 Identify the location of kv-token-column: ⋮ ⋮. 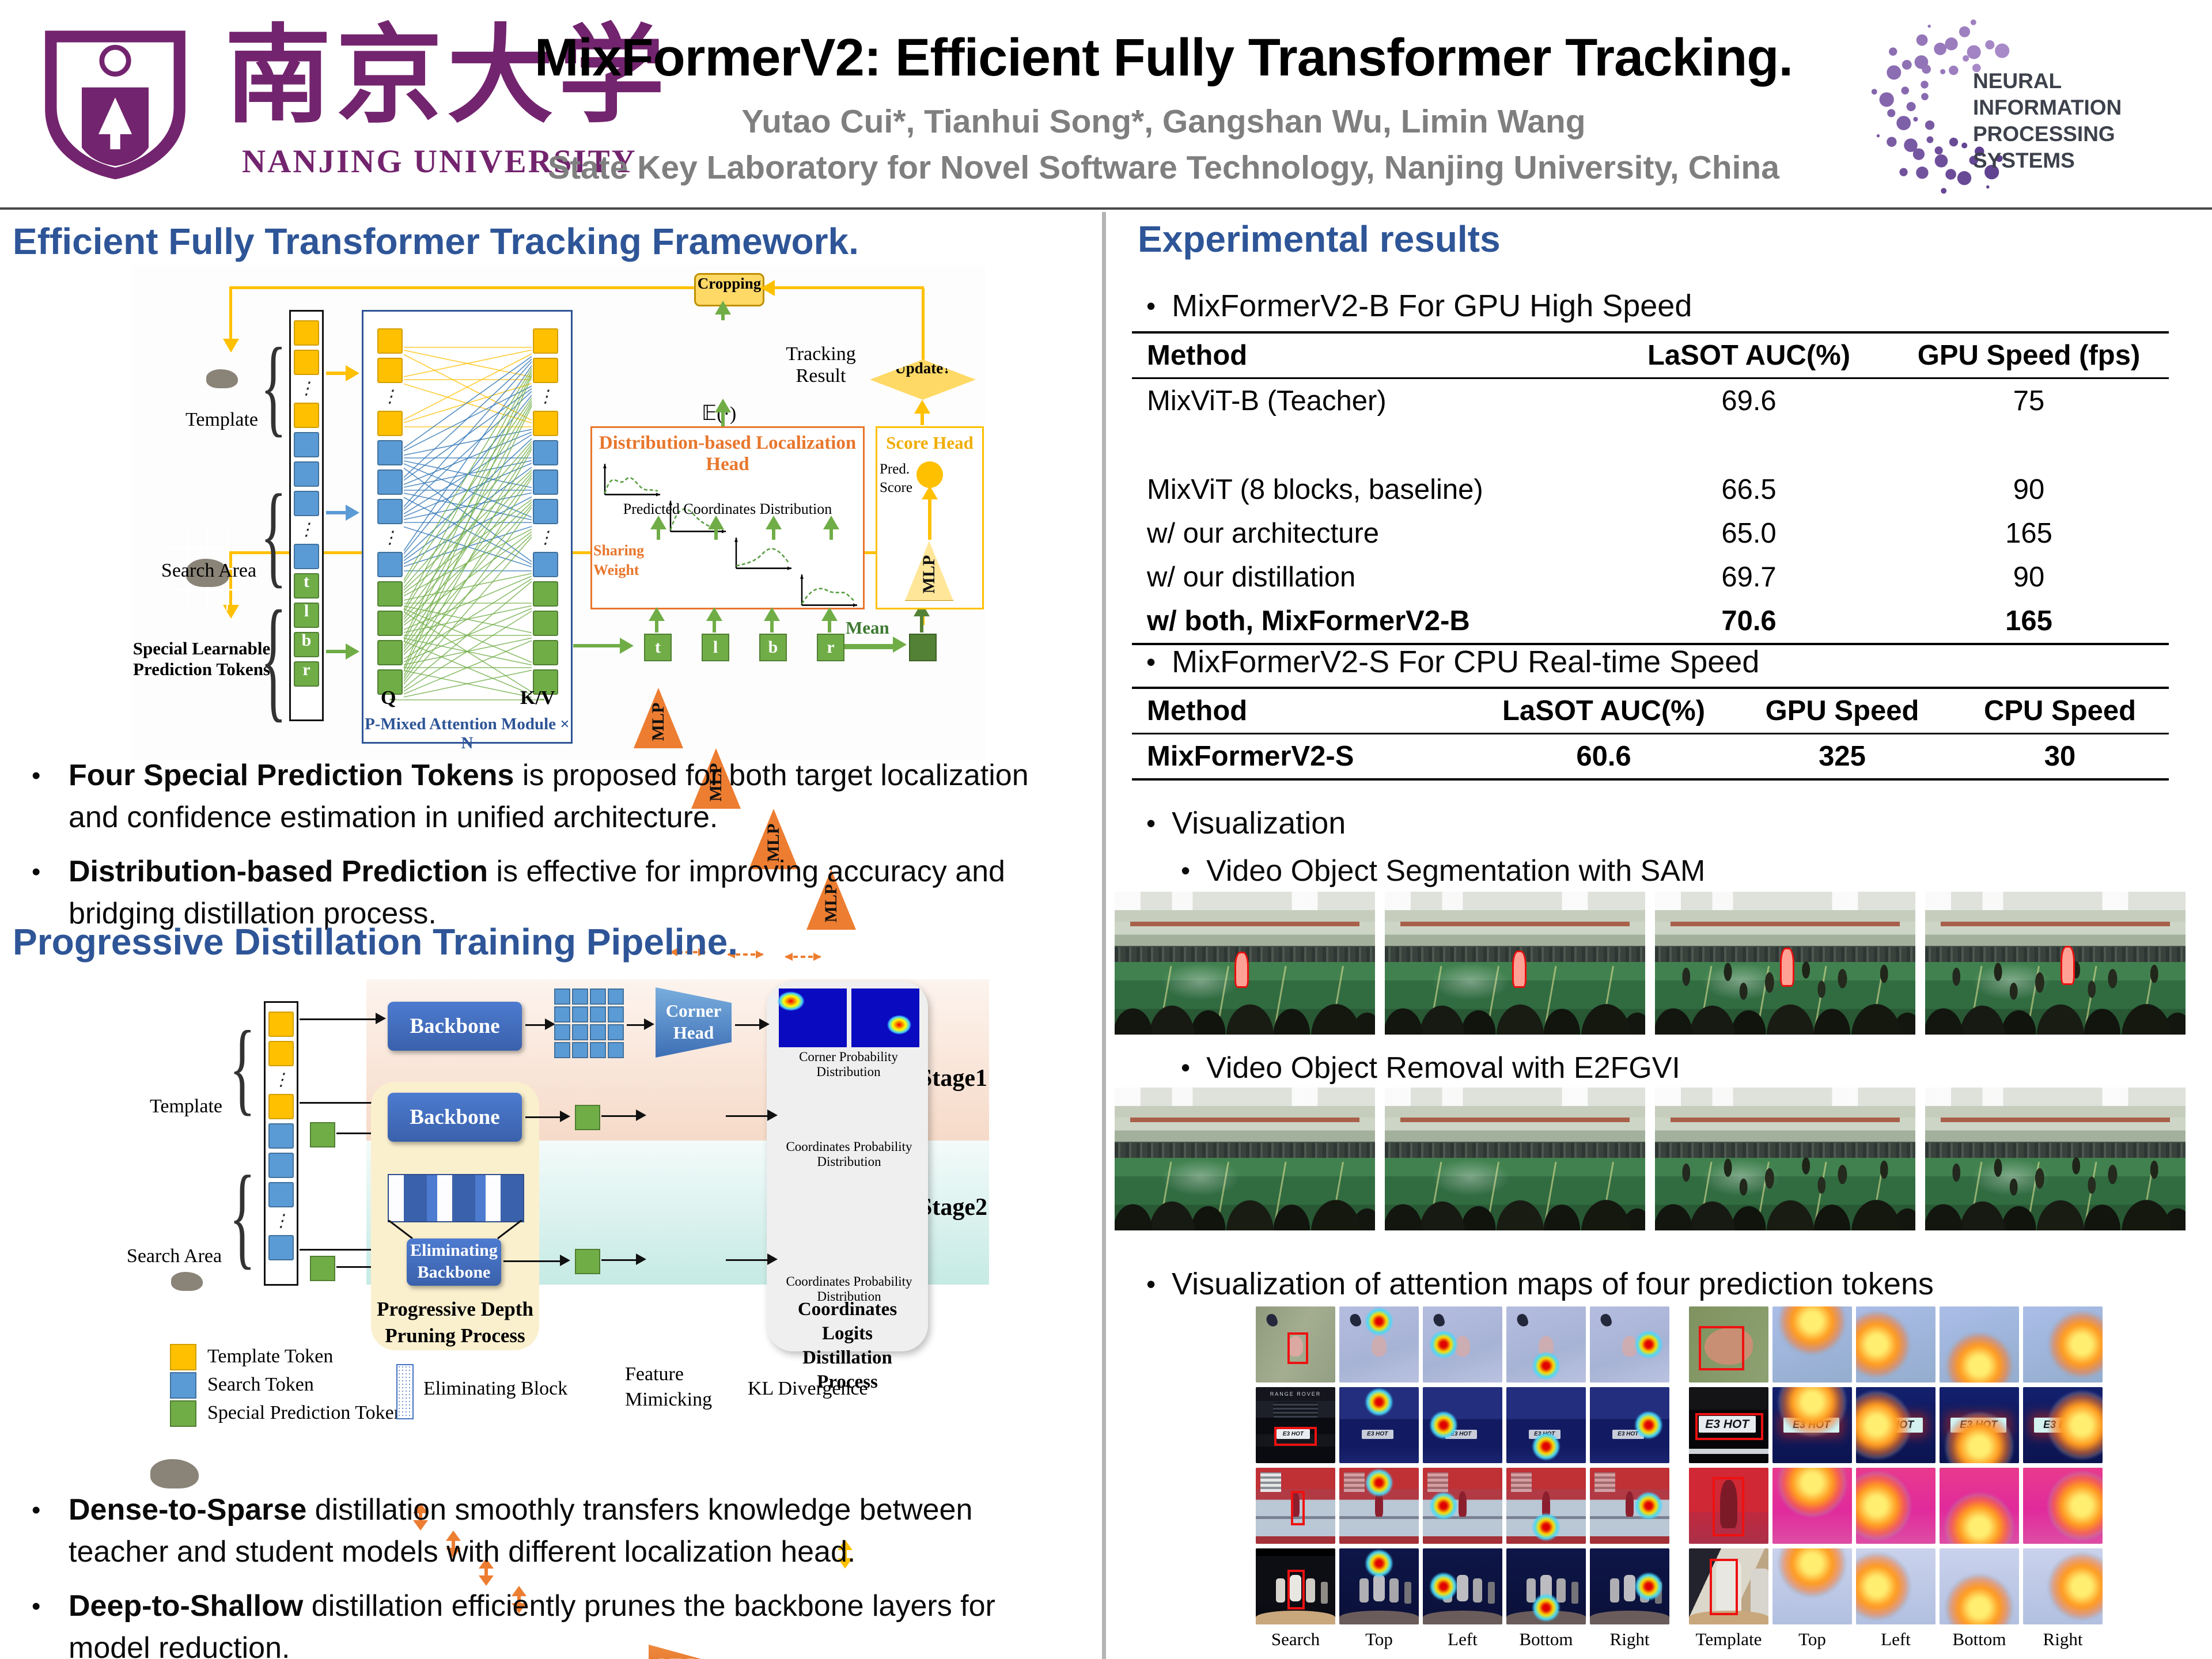
(545, 509).